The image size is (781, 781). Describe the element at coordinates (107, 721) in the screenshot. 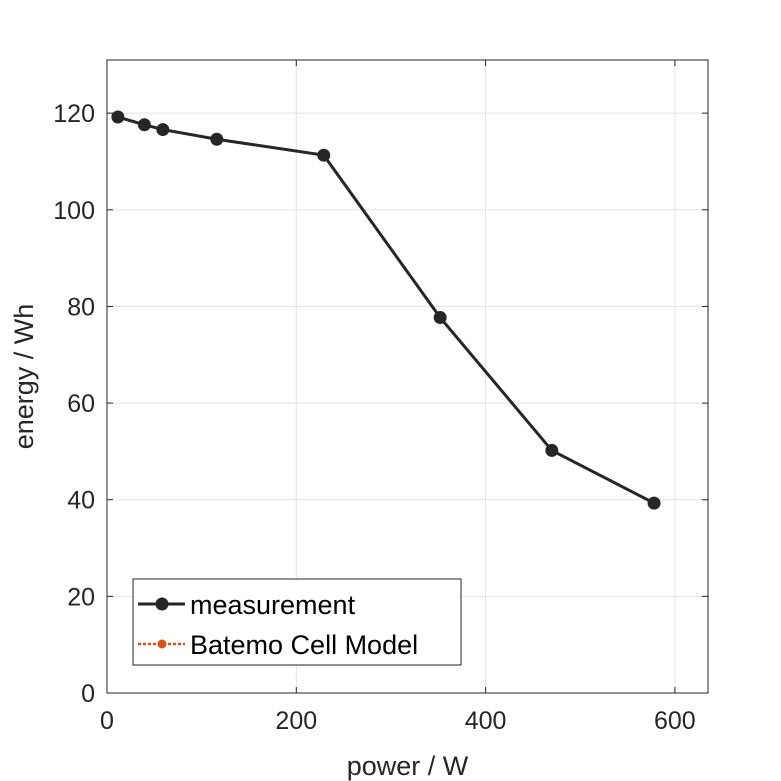

I see `x-tick-label: 0` at that location.